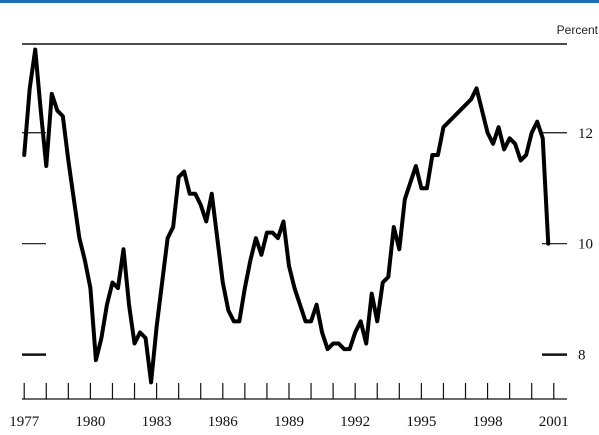 The image size is (599, 435). Describe the element at coordinates (421, 422) in the screenshot. I see `x-tick-label-1995: 1995` at that location.